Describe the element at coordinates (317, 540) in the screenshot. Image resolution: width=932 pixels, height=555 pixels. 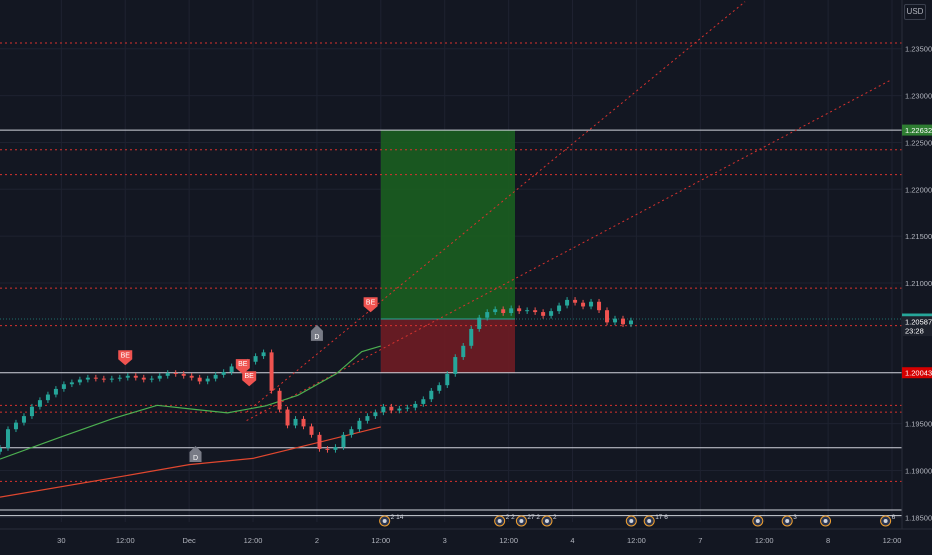
I see `time-tick-label: 2` at that location.